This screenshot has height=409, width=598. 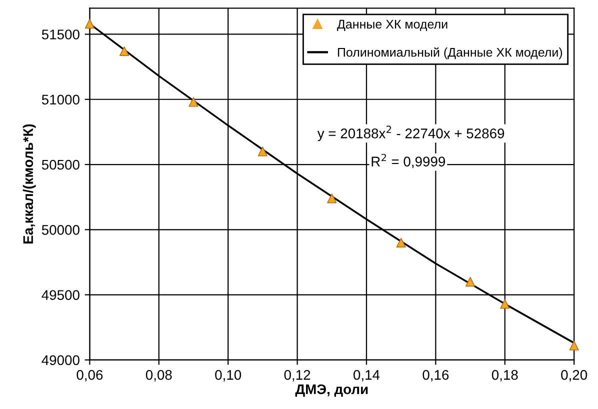 I want to click on y-tick-label: 51500, so click(x=61, y=35).